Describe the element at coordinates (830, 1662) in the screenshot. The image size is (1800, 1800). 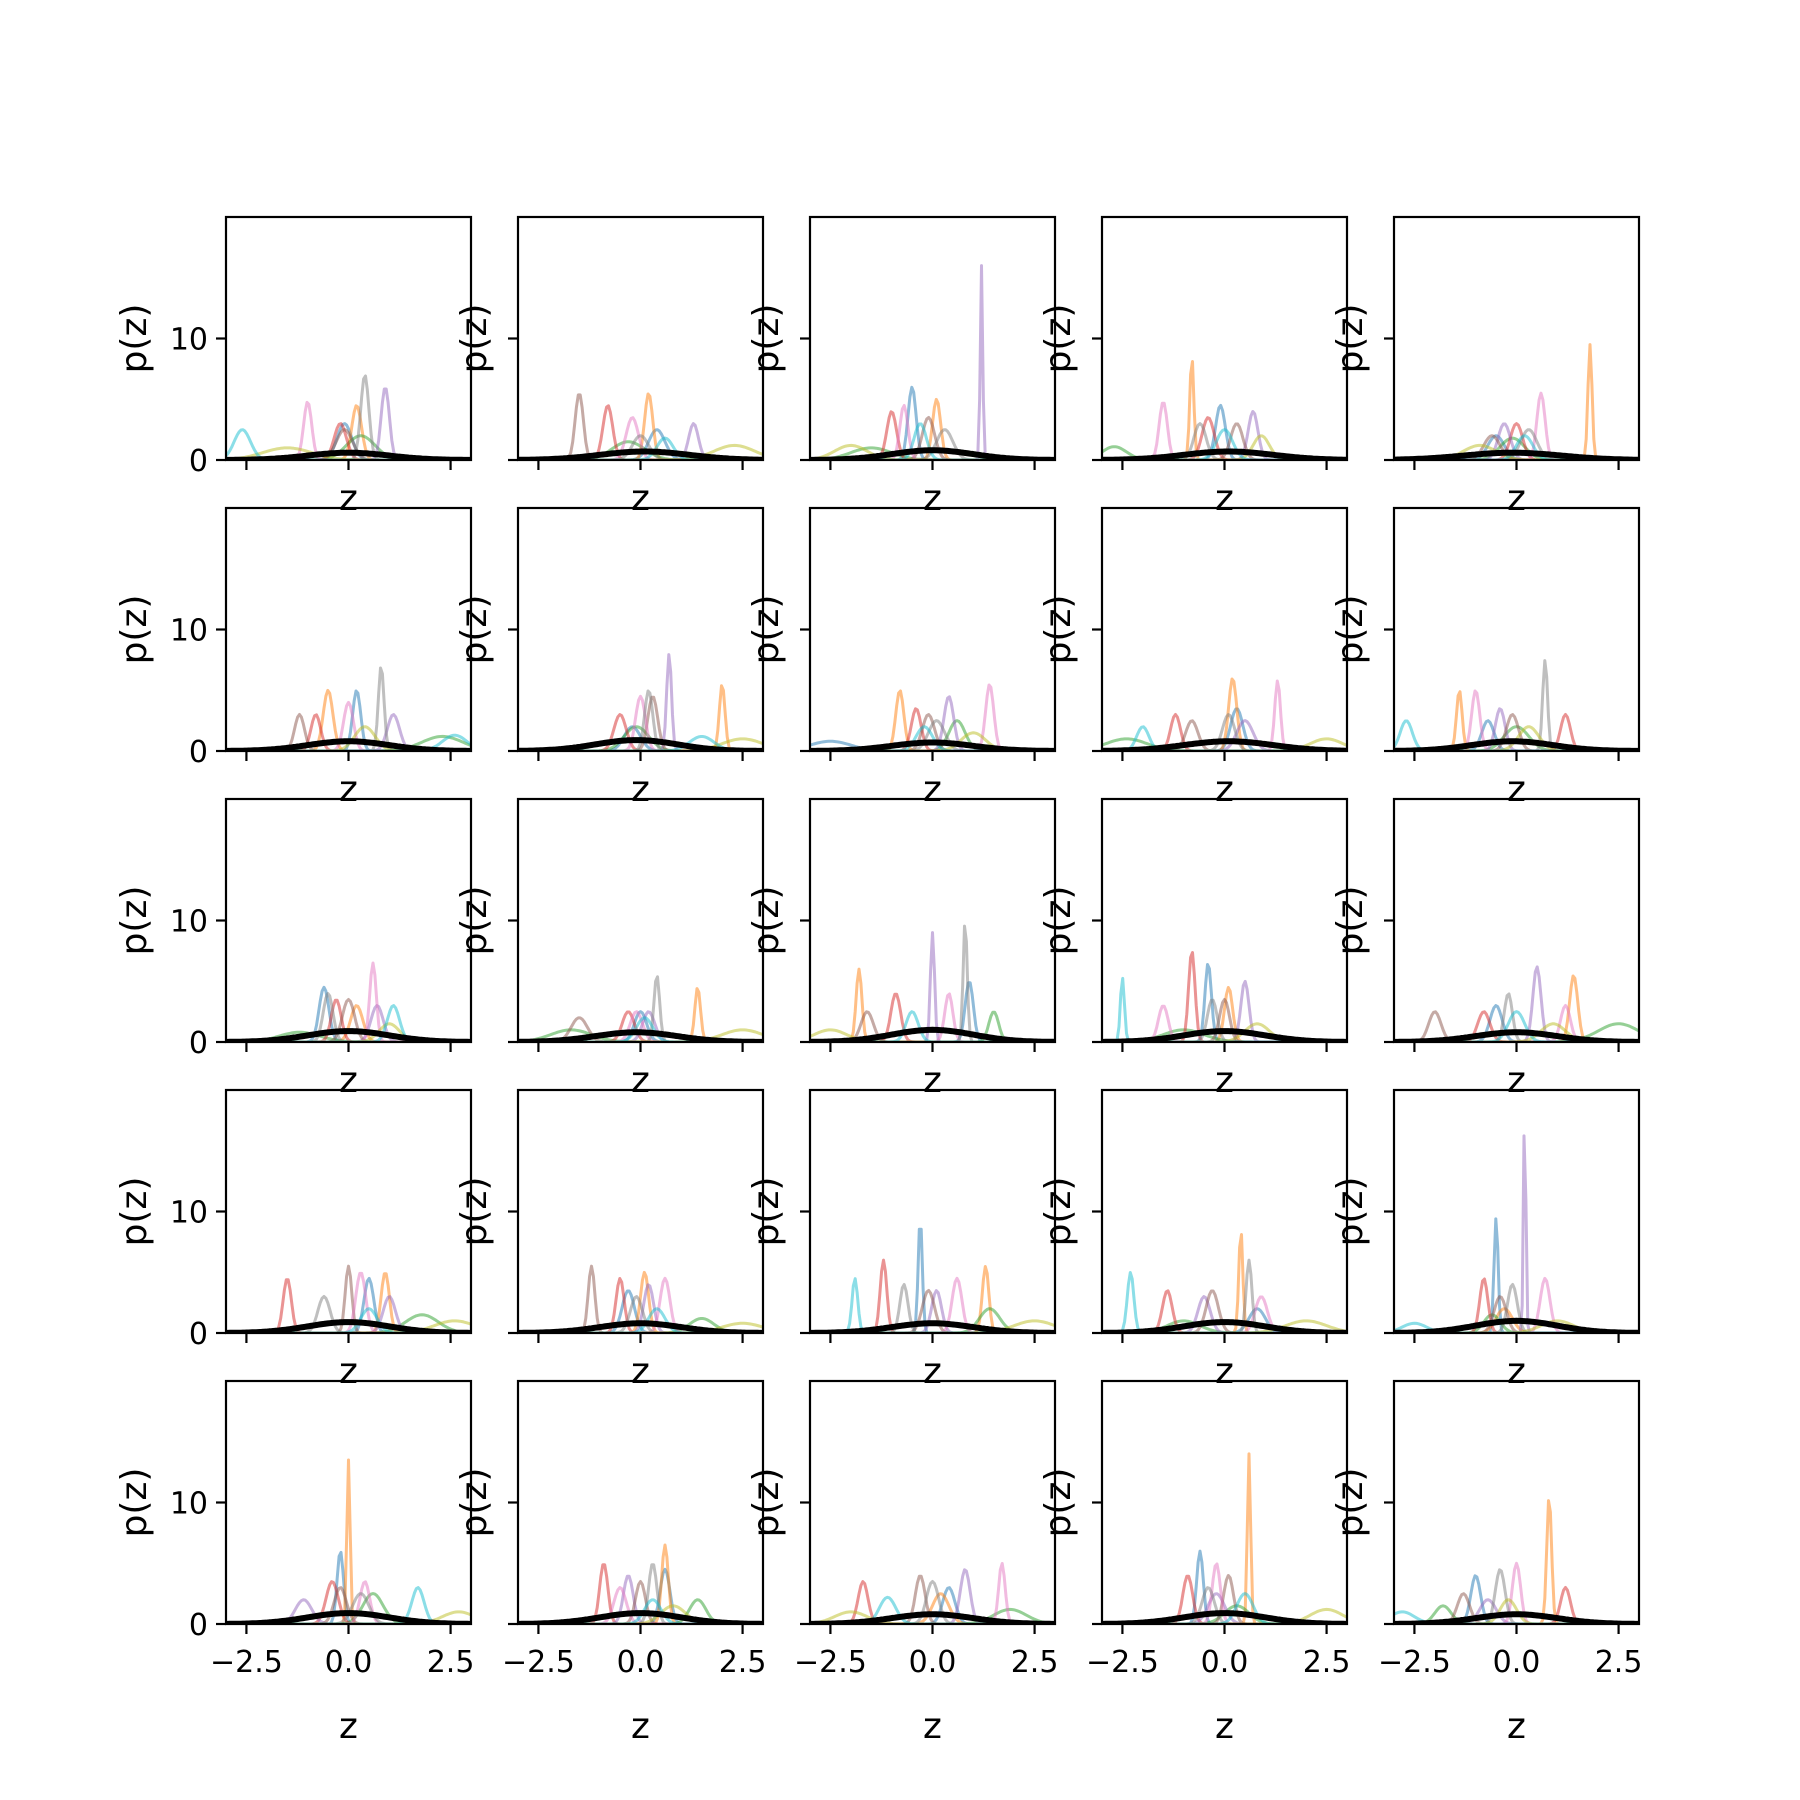
I see `x-tick-label: −2.5` at that location.